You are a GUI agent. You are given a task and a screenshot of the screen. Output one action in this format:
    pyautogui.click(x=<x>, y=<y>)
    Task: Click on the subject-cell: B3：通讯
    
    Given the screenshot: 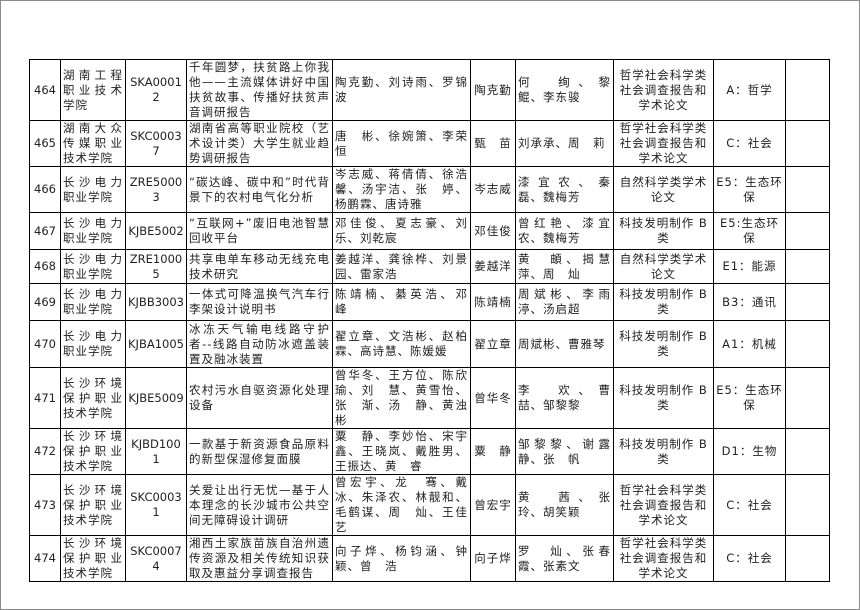 What is the action you would take?
    pyautogui.click(x=749, y=302)
    